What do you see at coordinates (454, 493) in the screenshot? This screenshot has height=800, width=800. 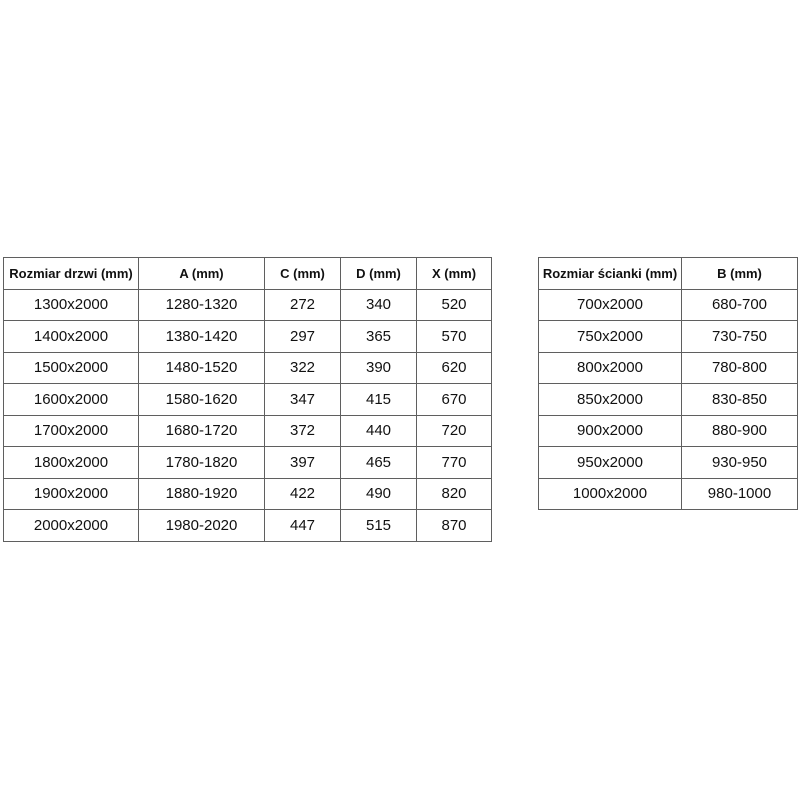 I see `table-cell: 820` at bounding box center [454, 493].